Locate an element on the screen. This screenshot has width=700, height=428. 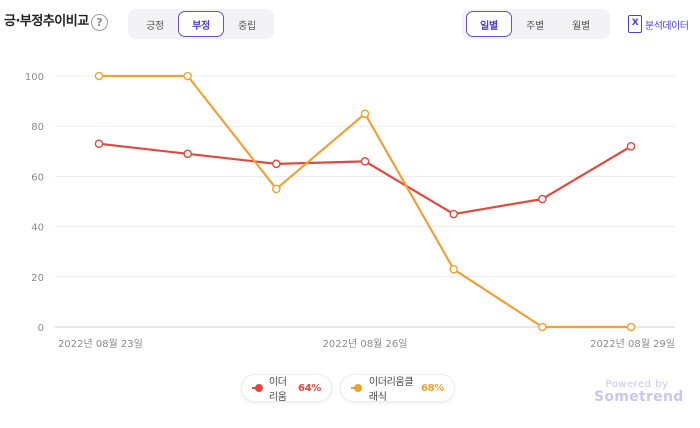
legend-percent: 64% is located at coordinates (309, 388).